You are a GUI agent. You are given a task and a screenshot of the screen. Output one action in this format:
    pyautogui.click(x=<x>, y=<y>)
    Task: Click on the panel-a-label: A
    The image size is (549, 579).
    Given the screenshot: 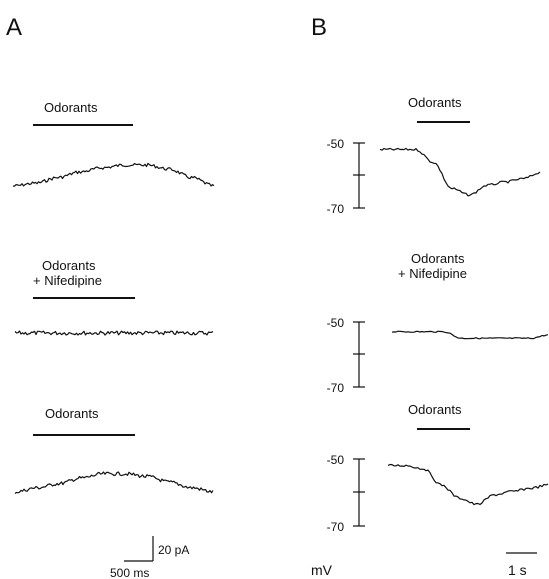 What is the action you would take?
    pyautogui.click(x=14, y=27)
    